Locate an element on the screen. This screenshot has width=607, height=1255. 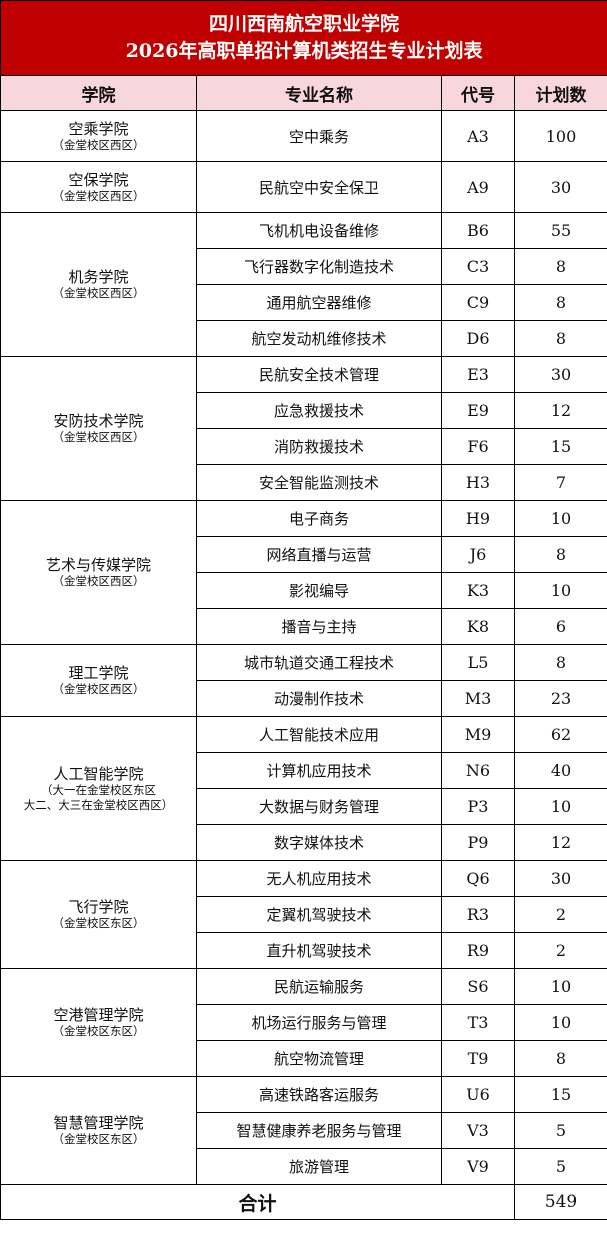
table-row: 网络直播与运营 J6 8 is located at coordinates (304, 554).